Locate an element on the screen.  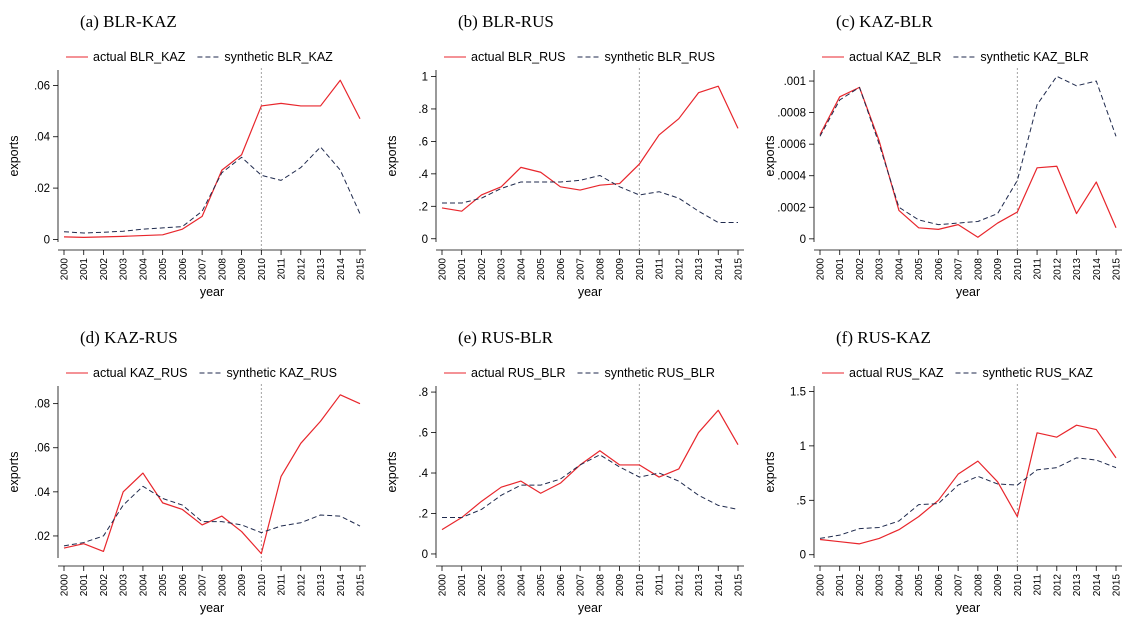
legend-label-actual: actual BLR_RUS is located at coordinates (518, 57).